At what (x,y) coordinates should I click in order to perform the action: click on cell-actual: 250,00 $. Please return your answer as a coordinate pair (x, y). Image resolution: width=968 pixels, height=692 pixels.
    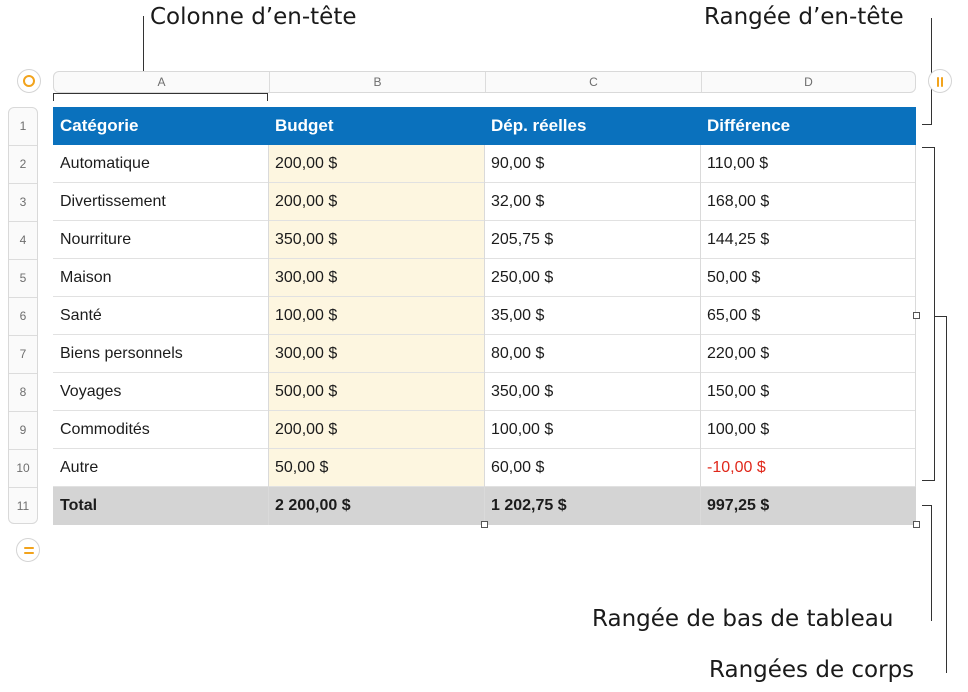
    Looking at the image, I should click on (592, 278).